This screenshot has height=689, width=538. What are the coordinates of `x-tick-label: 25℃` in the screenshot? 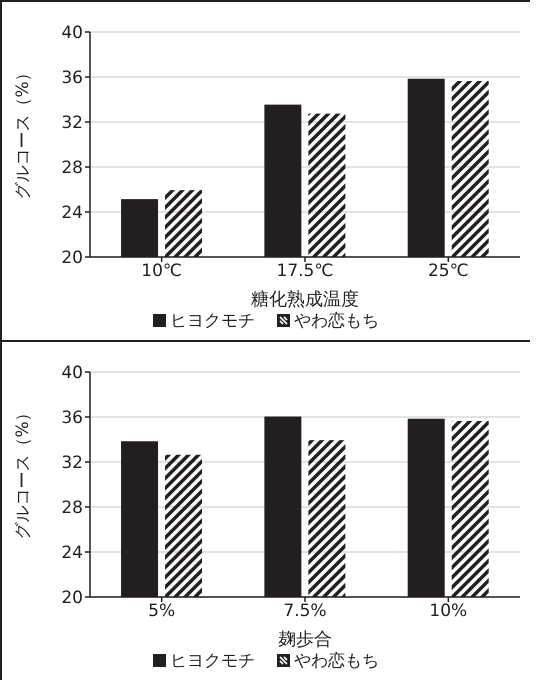 It's located at (448, 271).